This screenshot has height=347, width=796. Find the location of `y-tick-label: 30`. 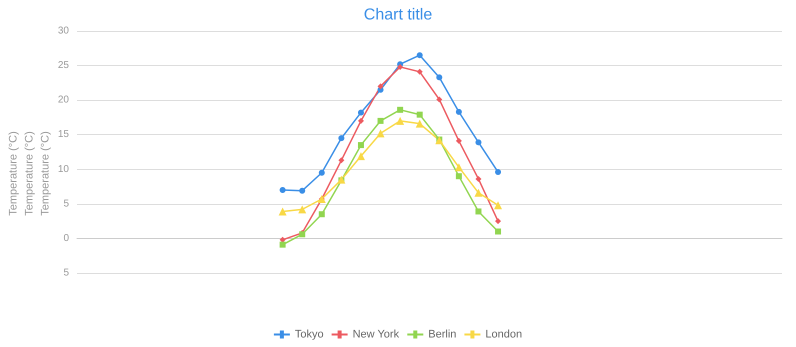

y-tick-label: 30 is located at coordinates (64, 31).